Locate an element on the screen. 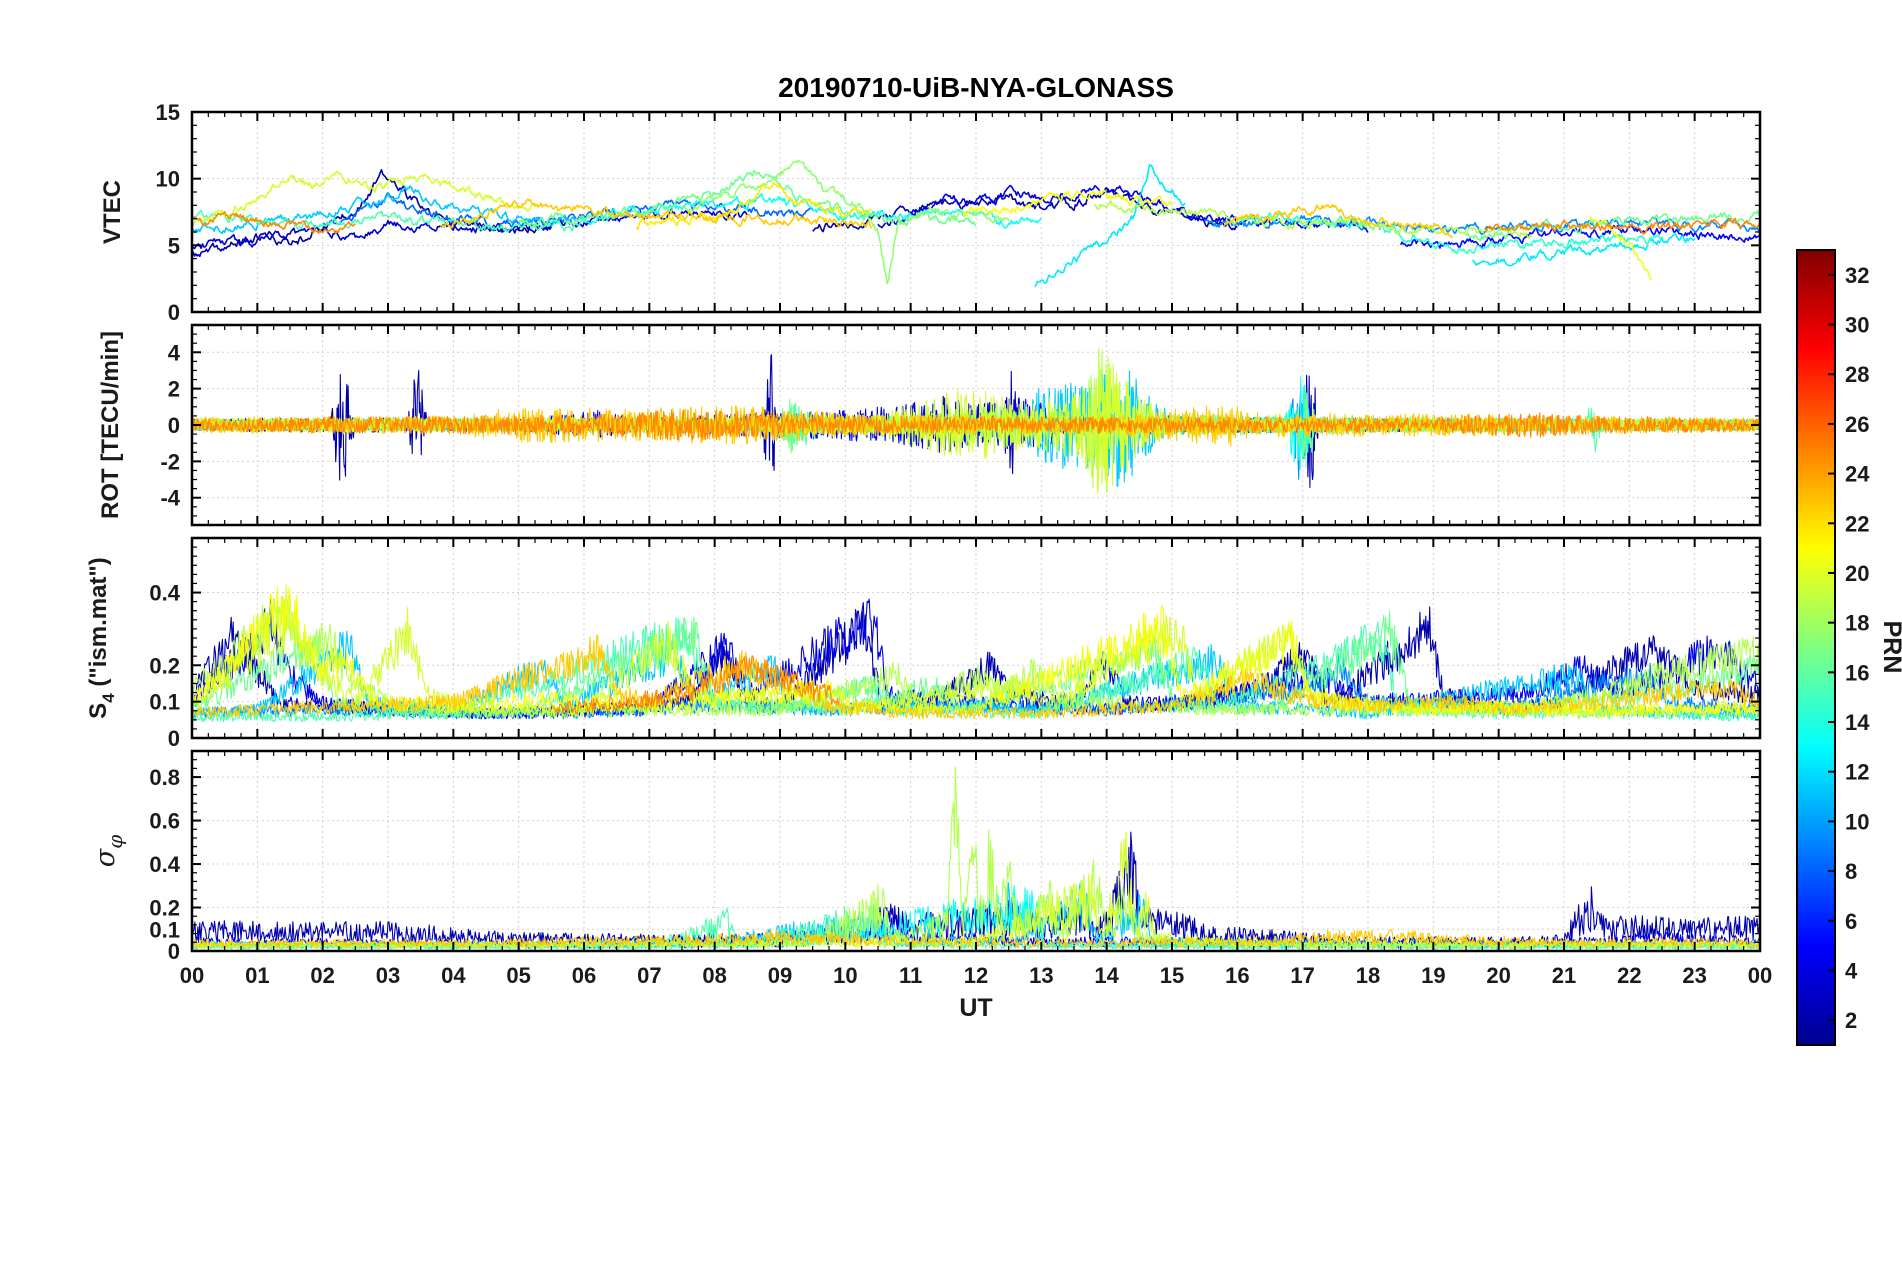 The width and height of the screenshot is (1902, 1272). colorbar-tick-label: 4 is located at coordinates (1851, 970).